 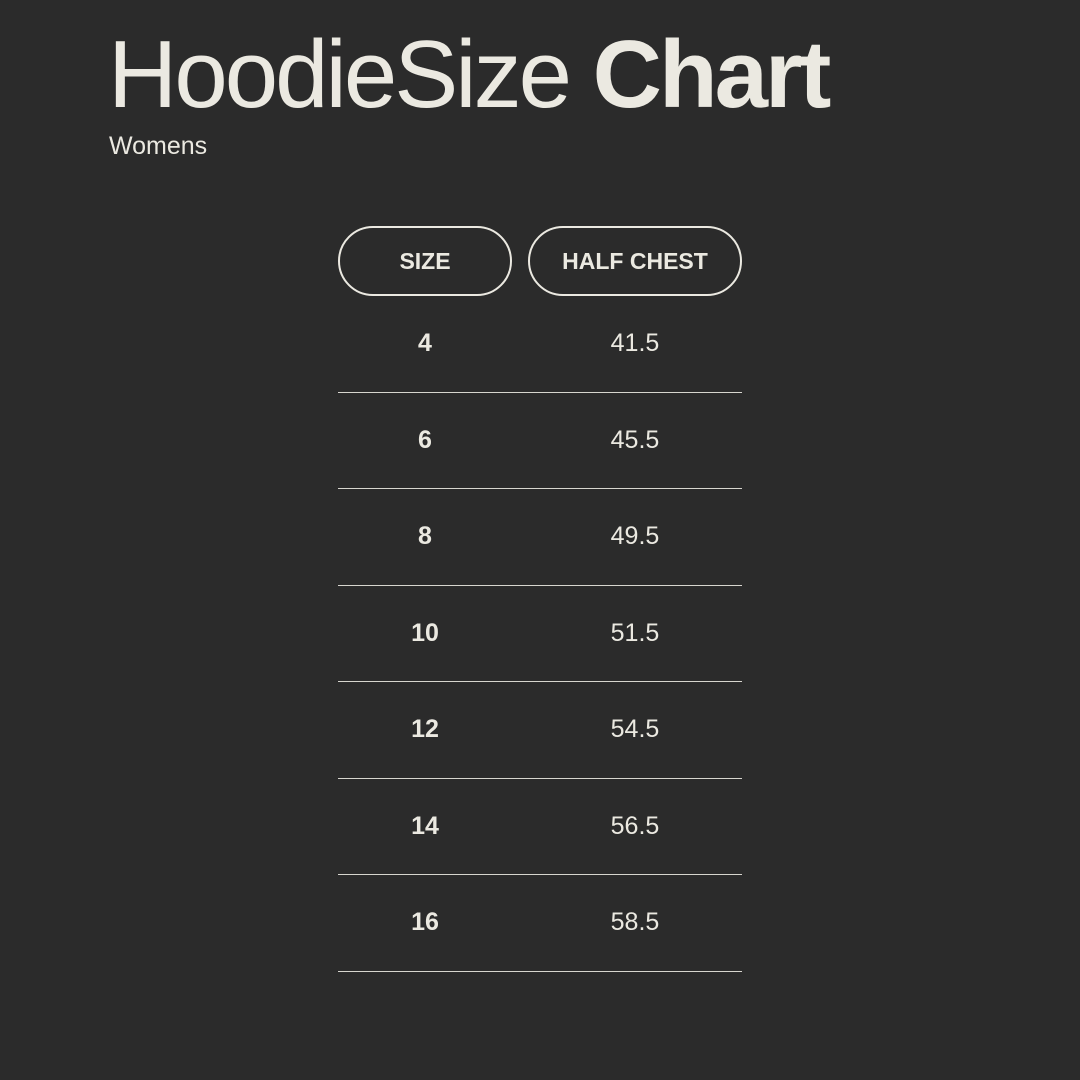 I want to click on table-row: 14 56.5, so click(x=540, y=827).